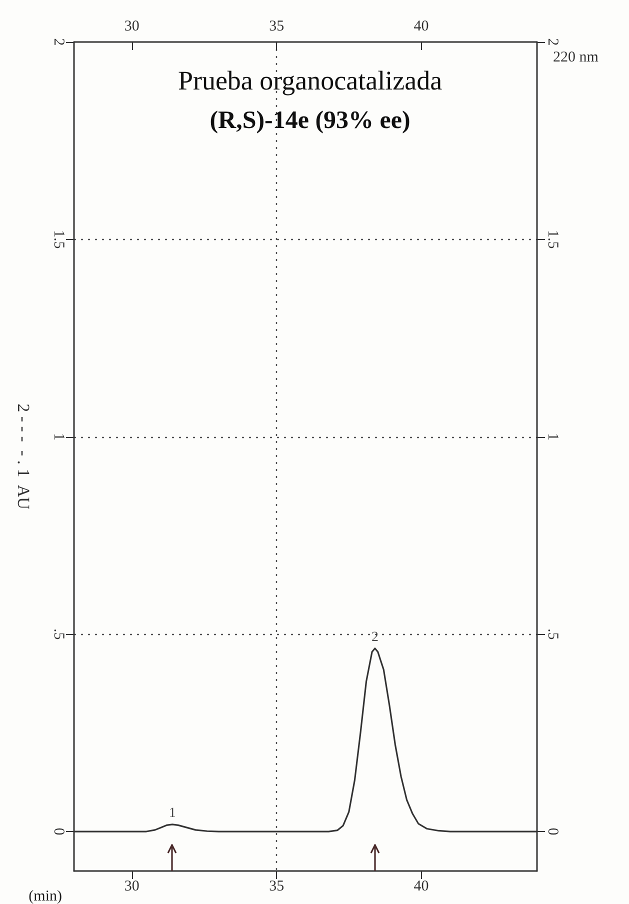 The image size is (629, 904). Describe the element at coordinates (552, 832) in the screenshot. I see `y2-tick-label: 0` at that location.